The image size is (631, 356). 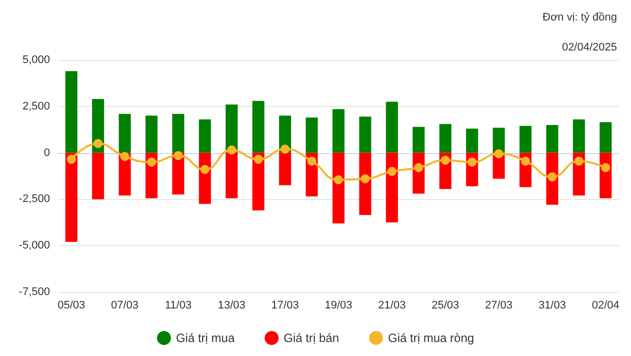 What do you see at coordinates (232, 306) in the screenshot?
I see `x-tick-label: 13/03` at bounding box center [232, 306].